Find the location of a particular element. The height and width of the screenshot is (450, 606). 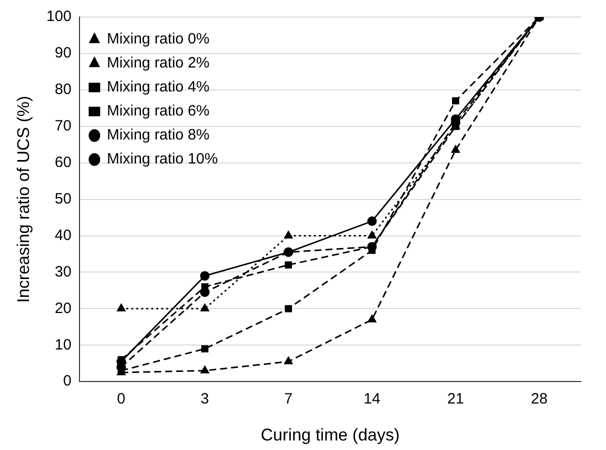

x-tick-label: 28 is located at coordinates (539, 399).